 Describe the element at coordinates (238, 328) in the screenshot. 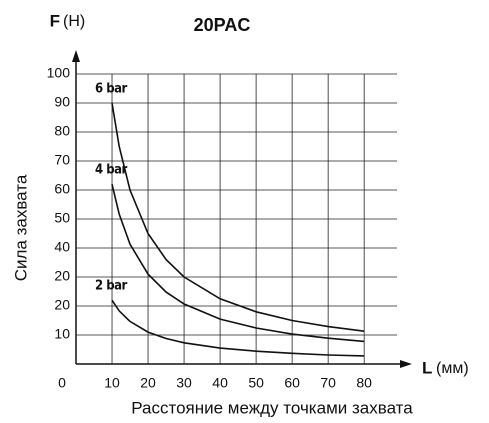

I see `curve` at that location.